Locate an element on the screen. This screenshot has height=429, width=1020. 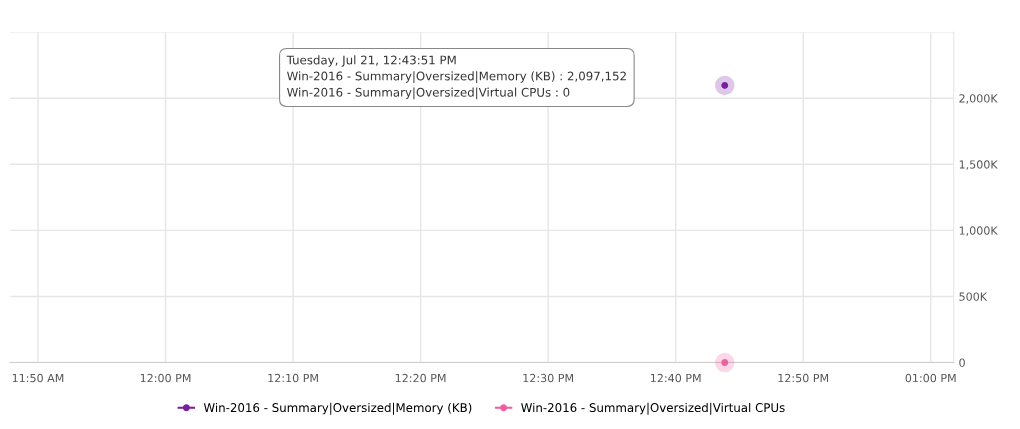
legend-label: Win-2016 - Summary|Oversized|Virtual CPUs is located at coordinates (653, 408).